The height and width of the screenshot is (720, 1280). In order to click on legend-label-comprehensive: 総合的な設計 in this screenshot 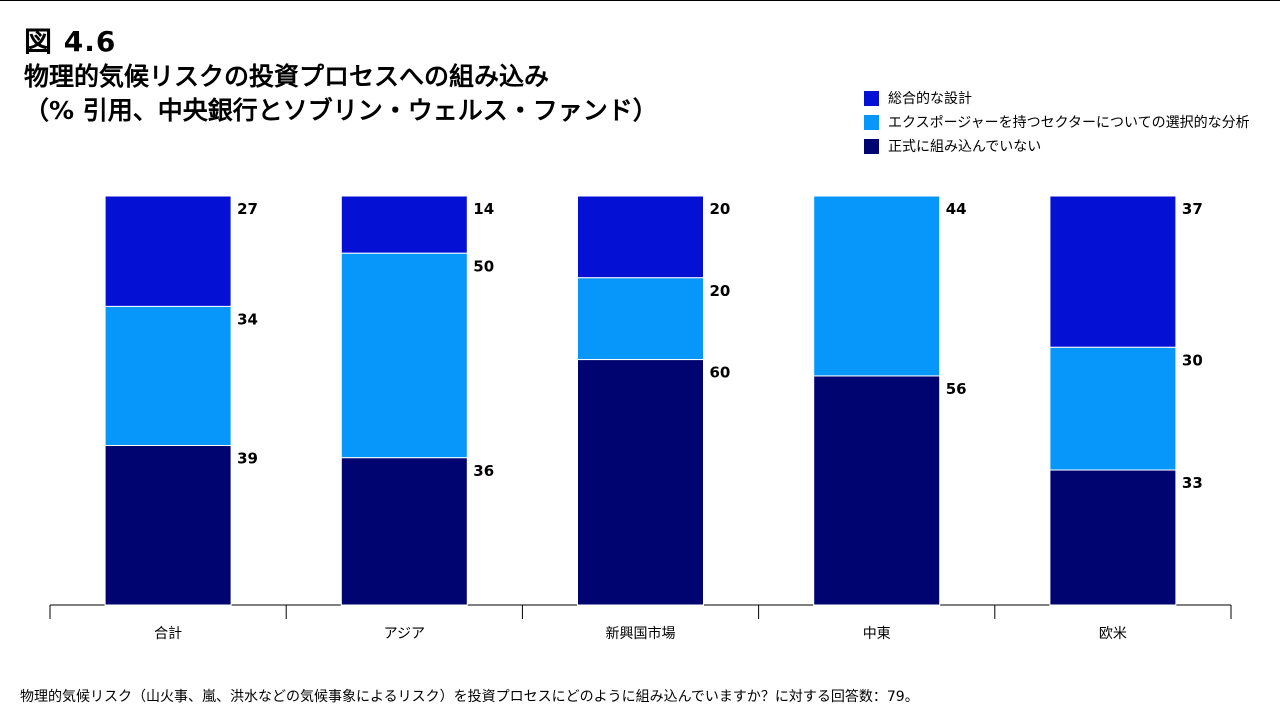, I will do `click(930, 99)`.